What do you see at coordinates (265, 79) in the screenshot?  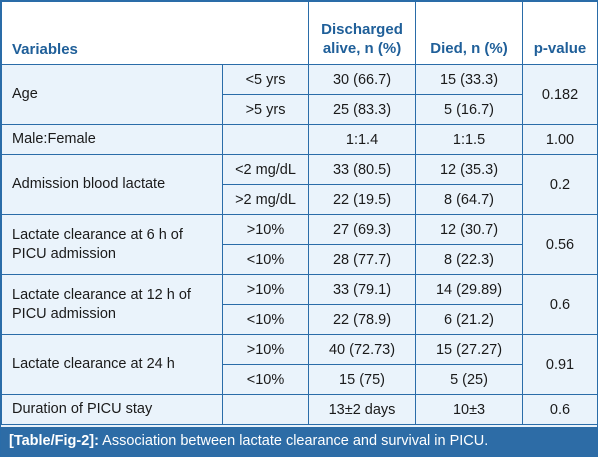 I see `row-sublabel: <5 yrs` at bounding box center [265, 79].